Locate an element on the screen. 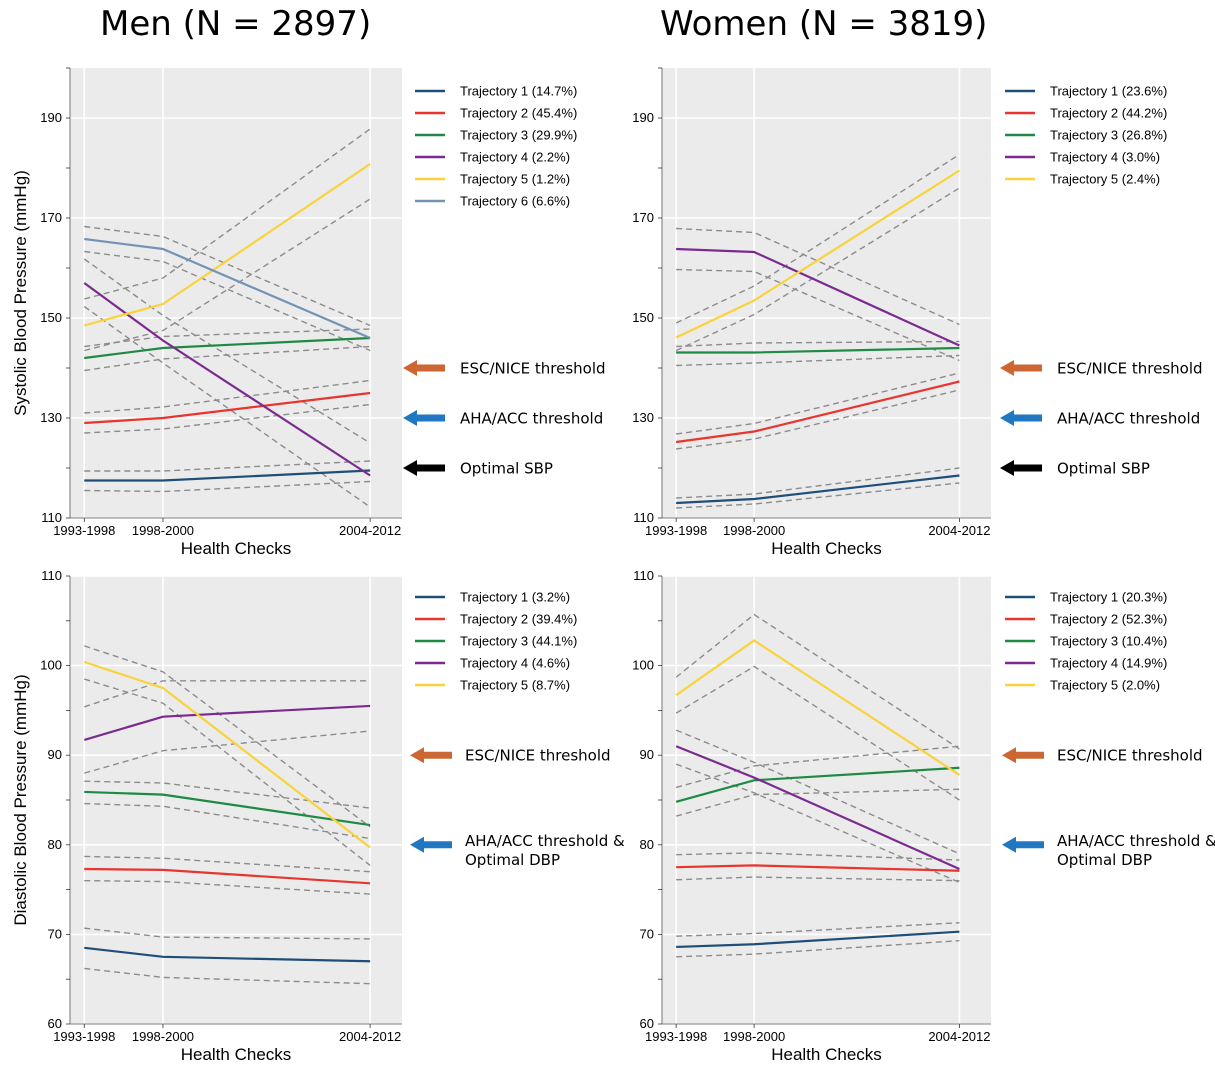 This screenshot has width=1215, height=1070. men_dbp-x-tick-label: 1993-1998 is located at coordinates (84, 1036).